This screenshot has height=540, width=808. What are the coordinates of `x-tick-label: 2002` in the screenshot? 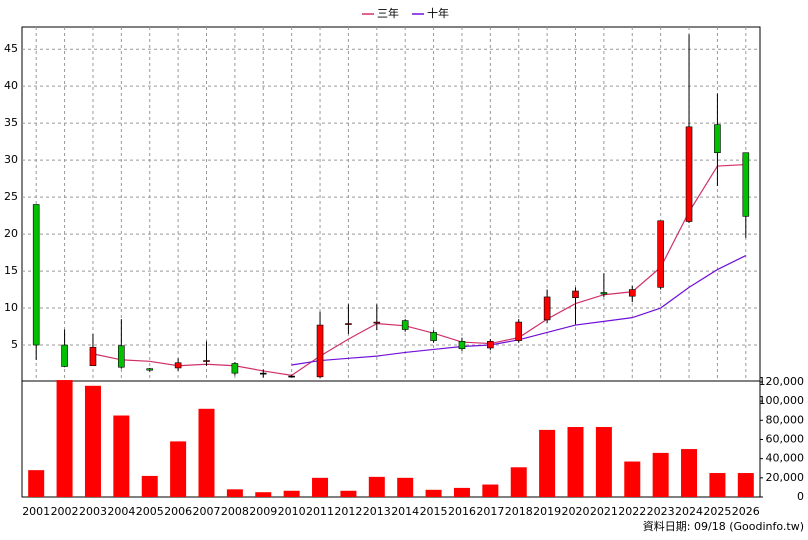 It's located at (65, 511).